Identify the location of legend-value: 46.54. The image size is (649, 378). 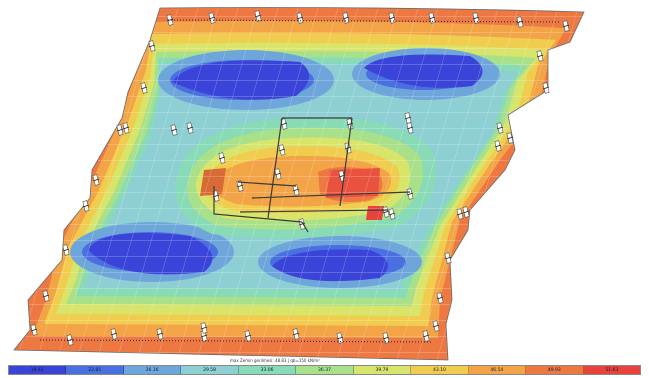
(497, 370).